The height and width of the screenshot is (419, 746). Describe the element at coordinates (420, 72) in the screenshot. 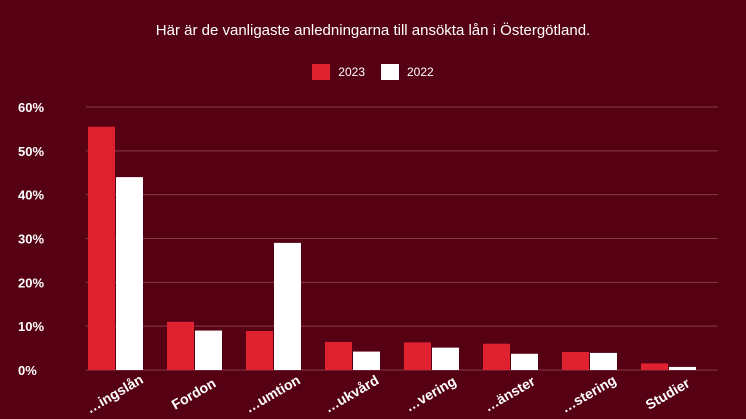

I see `legend-label-2022: 2022` at that location.